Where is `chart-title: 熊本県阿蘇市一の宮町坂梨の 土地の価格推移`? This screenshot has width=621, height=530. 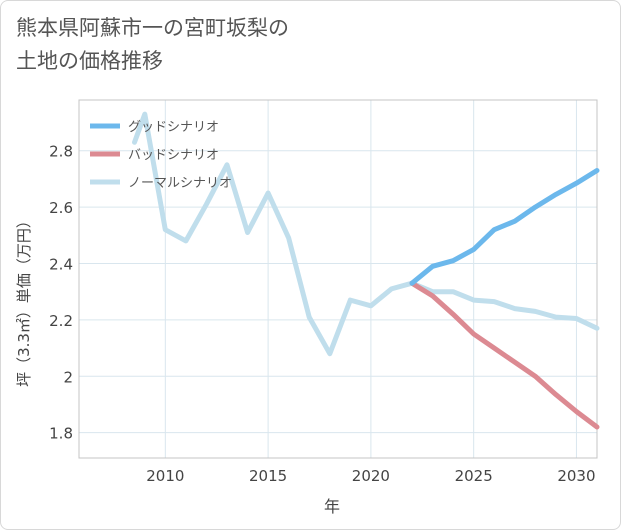 chart-title: 熊本県阿蘇市一の宮町坂梨の 土地の価格推移 is located at coordinates (152, 45).